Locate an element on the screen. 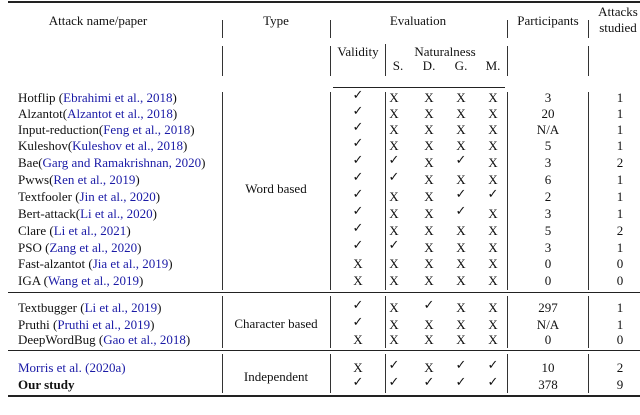 The width and height of the screenshot is (640, 415). citation-link: Gao et al., 2018 is located at coordinates (144, 339).